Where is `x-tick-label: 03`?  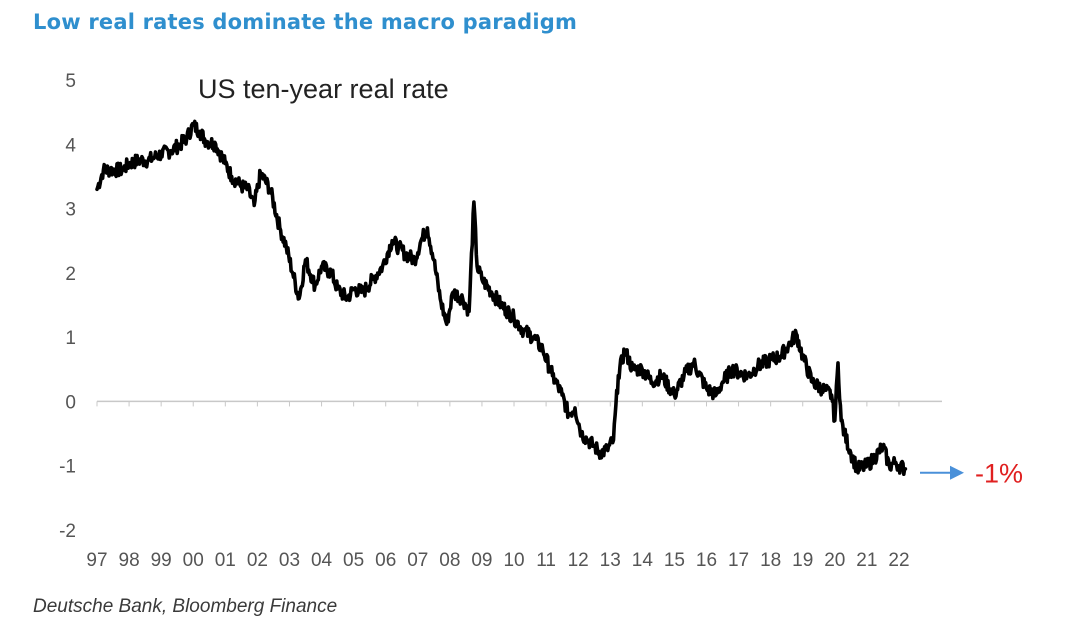 x-tick-label: 03 is located at coordinates (289, 560).